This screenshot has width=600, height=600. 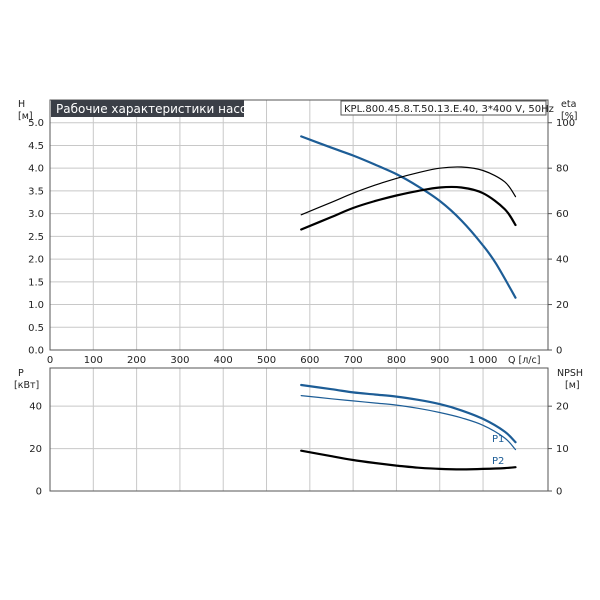 I want to click on top-right-axis-label-symbol: eta, so click(x=568, y=104).